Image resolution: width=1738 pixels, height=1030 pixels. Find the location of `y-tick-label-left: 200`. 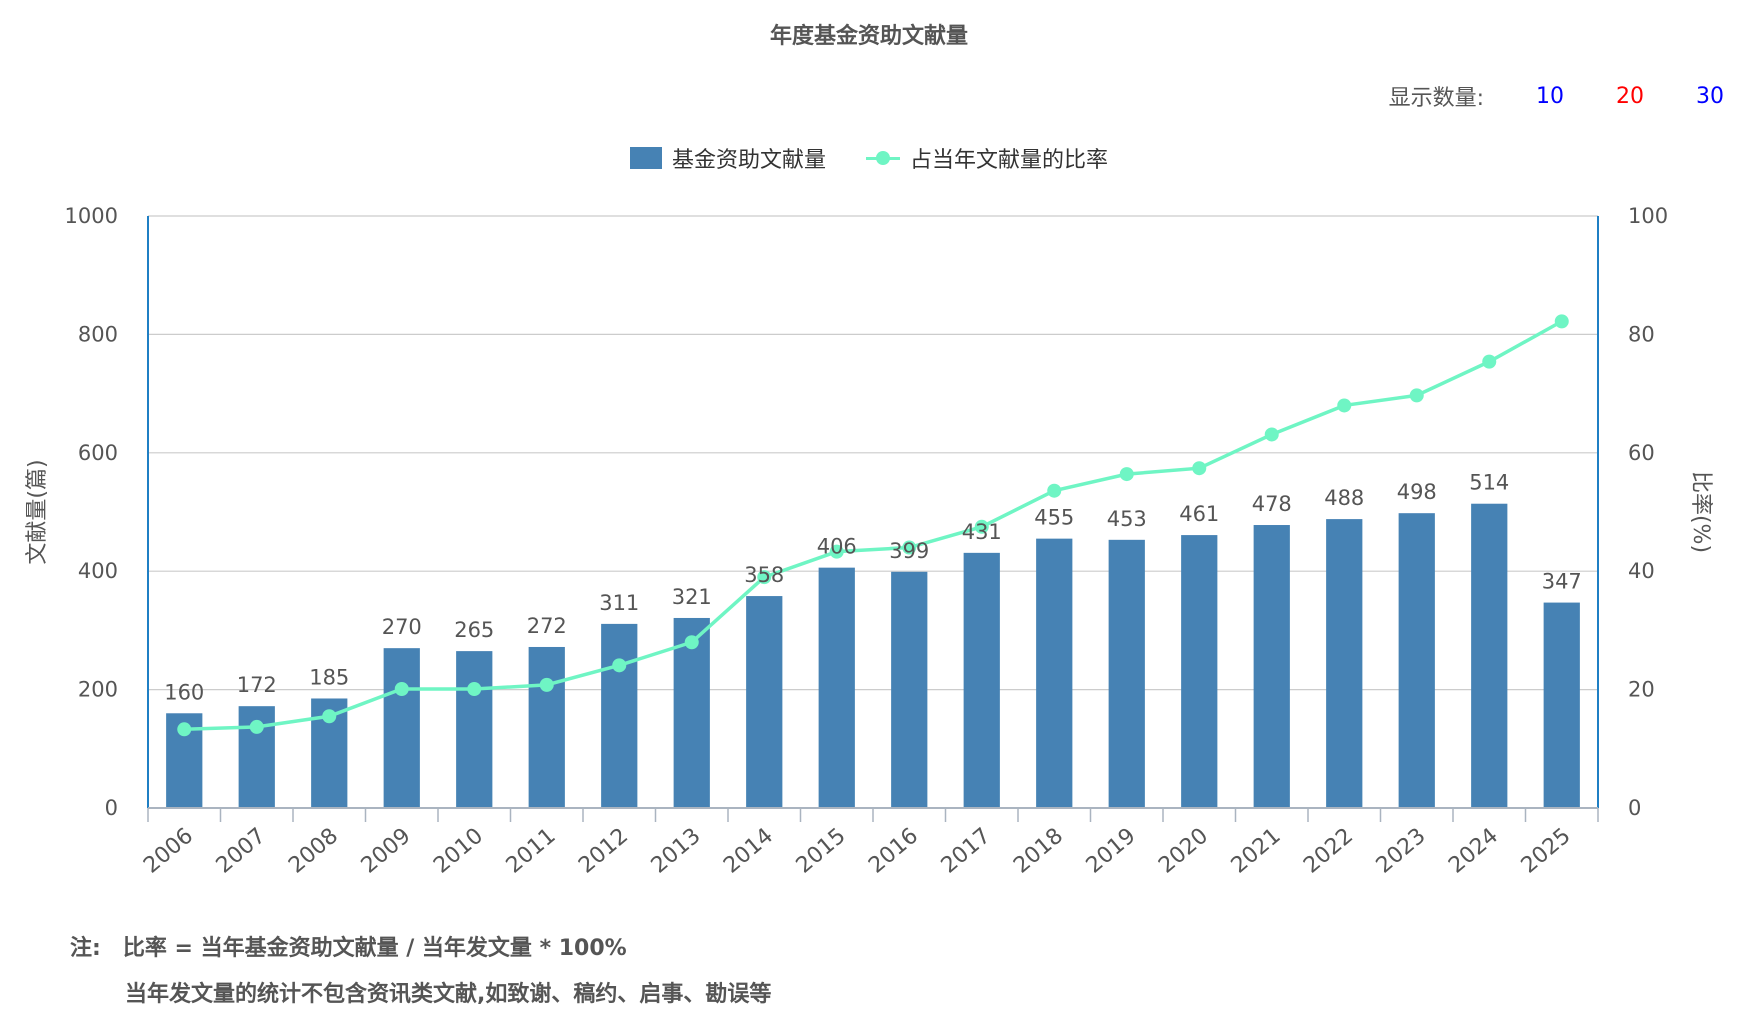

y-tick-label-left: 200 is located at coordinates (98, 690).